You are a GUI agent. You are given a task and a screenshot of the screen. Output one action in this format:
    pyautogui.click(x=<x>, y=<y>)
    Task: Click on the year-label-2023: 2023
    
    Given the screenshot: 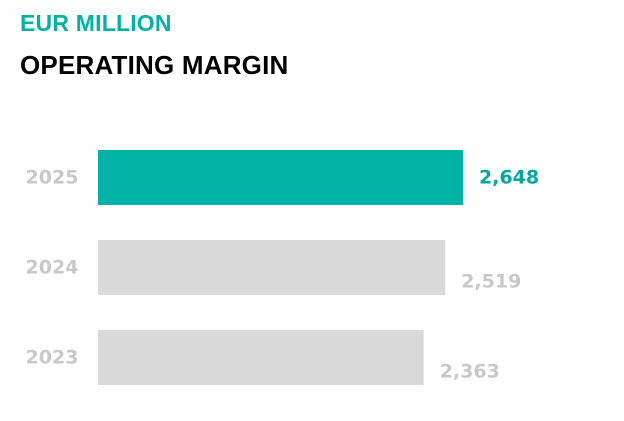 What is the action you would take?
    pyautogui.click(x=52, y=358)
    